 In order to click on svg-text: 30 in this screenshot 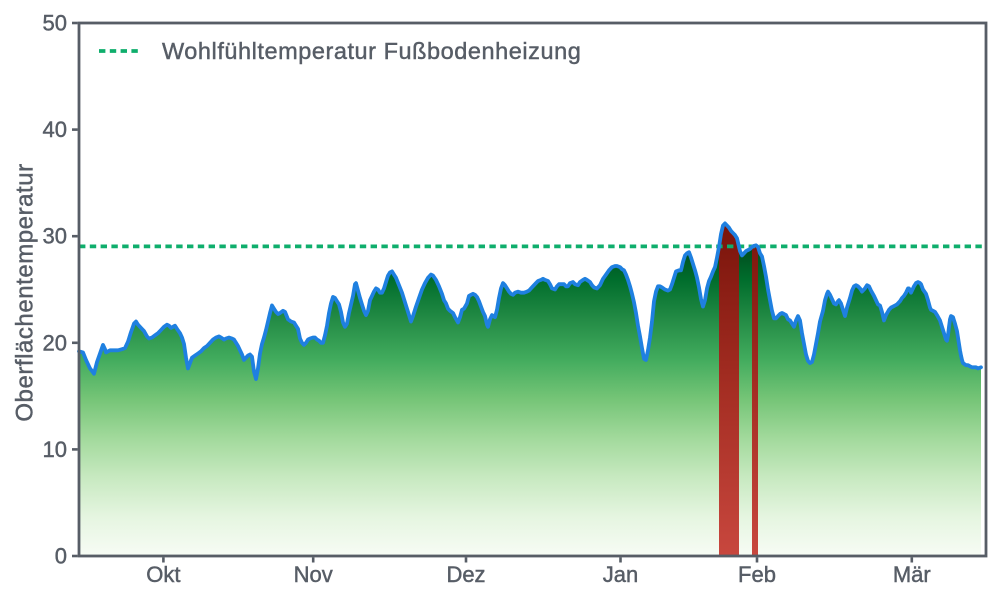, I will do `click(55, 236)`.